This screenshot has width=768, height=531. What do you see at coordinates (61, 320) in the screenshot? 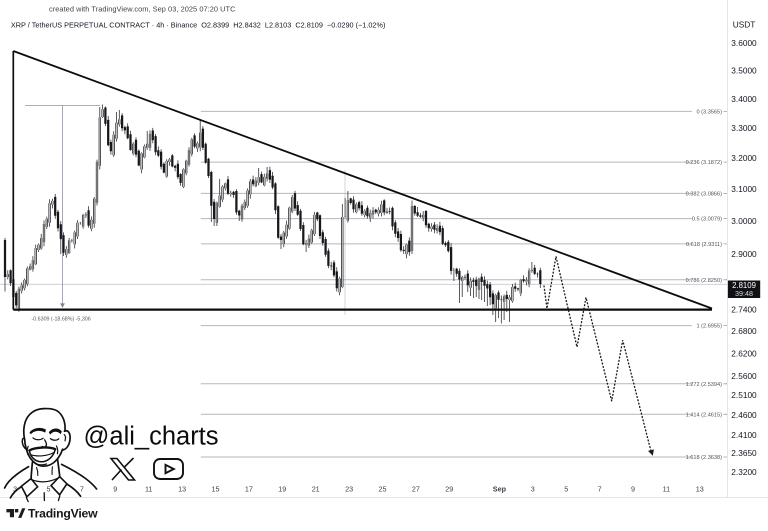
I see `svg-text: -0.6309 (-18.68%) -5,306` at bounding box center [61, 320].